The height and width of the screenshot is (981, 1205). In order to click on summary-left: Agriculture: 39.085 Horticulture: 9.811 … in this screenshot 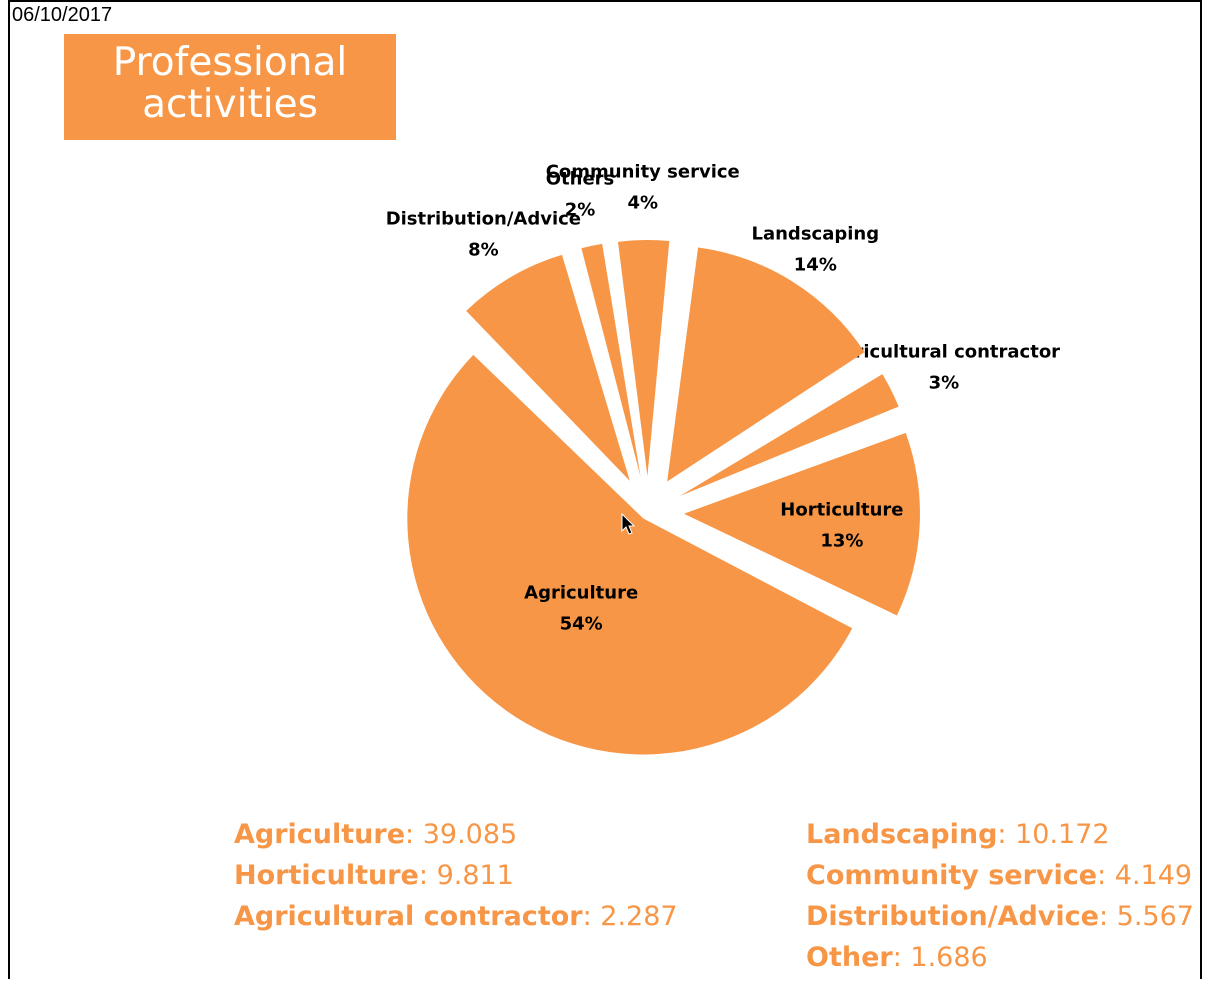, I will do `click(456, 875)`.